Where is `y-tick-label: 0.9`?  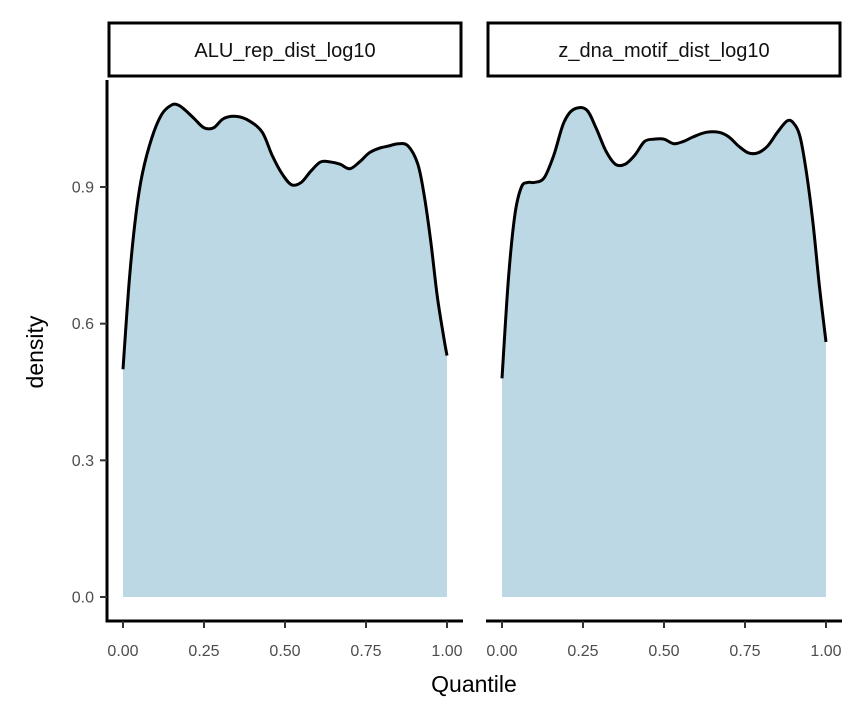 y-tick-label: 0.9 is located at coordinates (83, 188).